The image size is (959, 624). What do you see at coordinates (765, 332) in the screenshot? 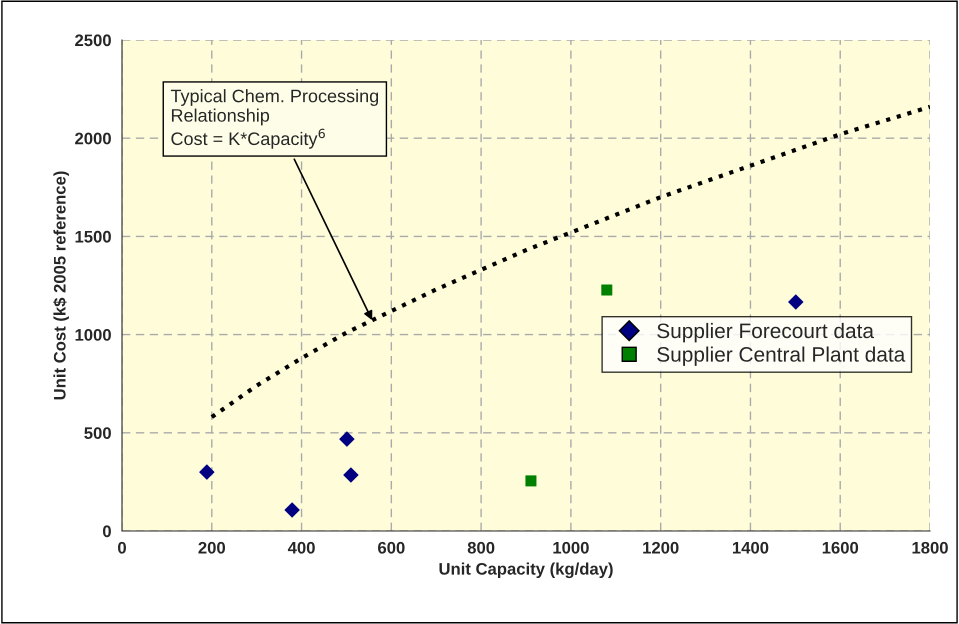
I see `legend-label: Supplier Forecourt data` at bounding box center [765, 332].